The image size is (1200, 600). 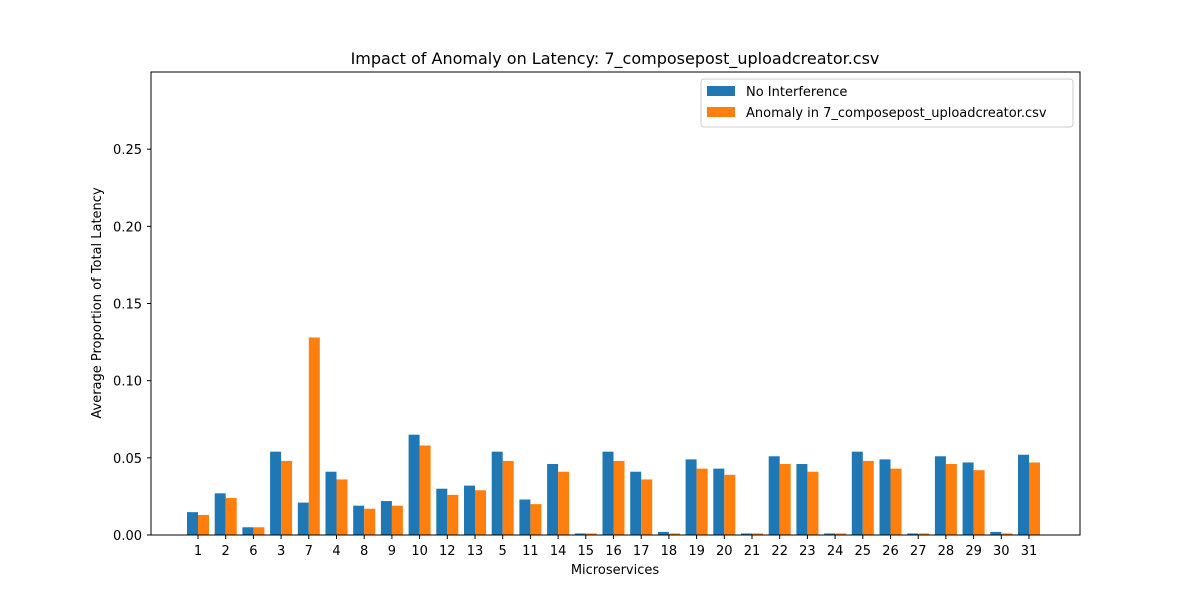 I want to click on legend-label-no-interference: No Interference, so click(x=796, y=92).